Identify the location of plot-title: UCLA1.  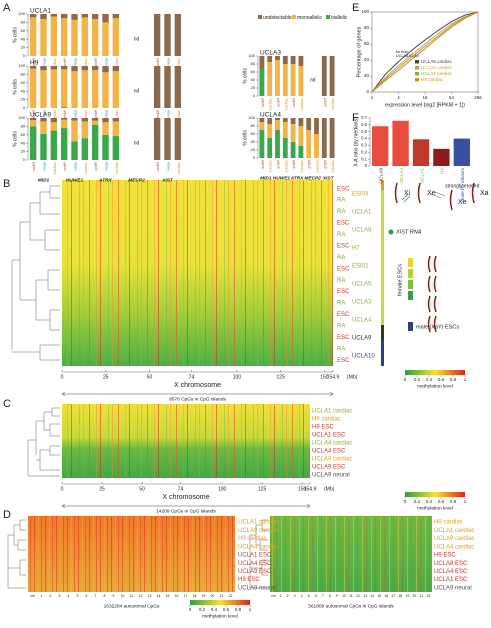
(40, 11).